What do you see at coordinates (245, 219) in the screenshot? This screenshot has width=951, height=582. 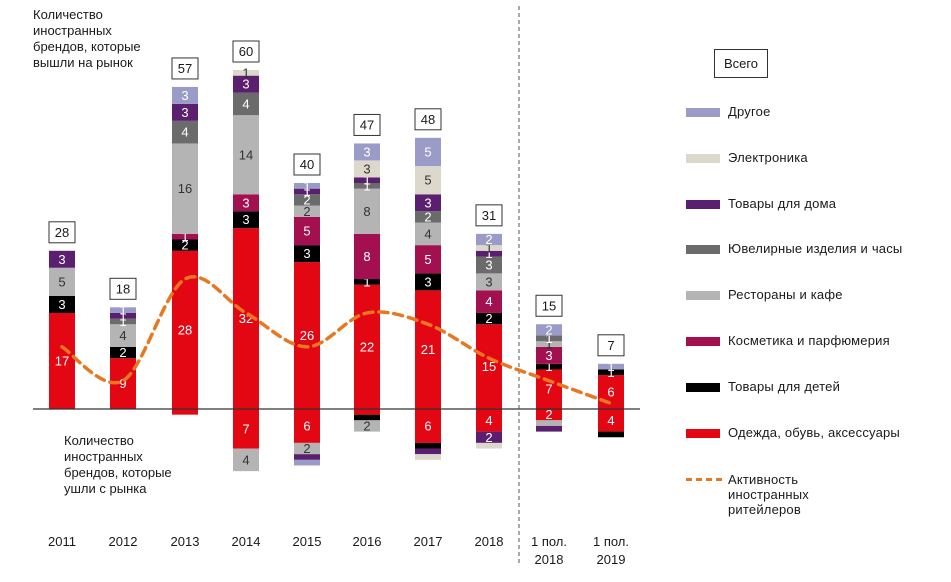 I see `bar-label-kids-3: 3` at bounding box center [245, 219].